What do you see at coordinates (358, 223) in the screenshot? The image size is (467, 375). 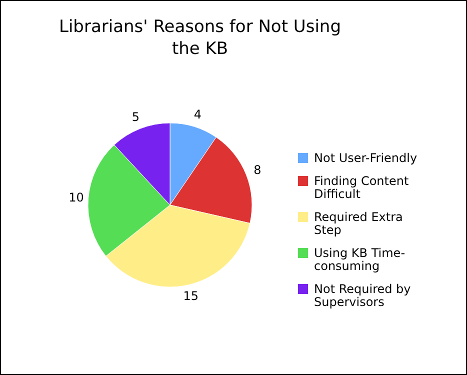 I see `legend-label: Required Extra Step` at bounding box center [358, 223].